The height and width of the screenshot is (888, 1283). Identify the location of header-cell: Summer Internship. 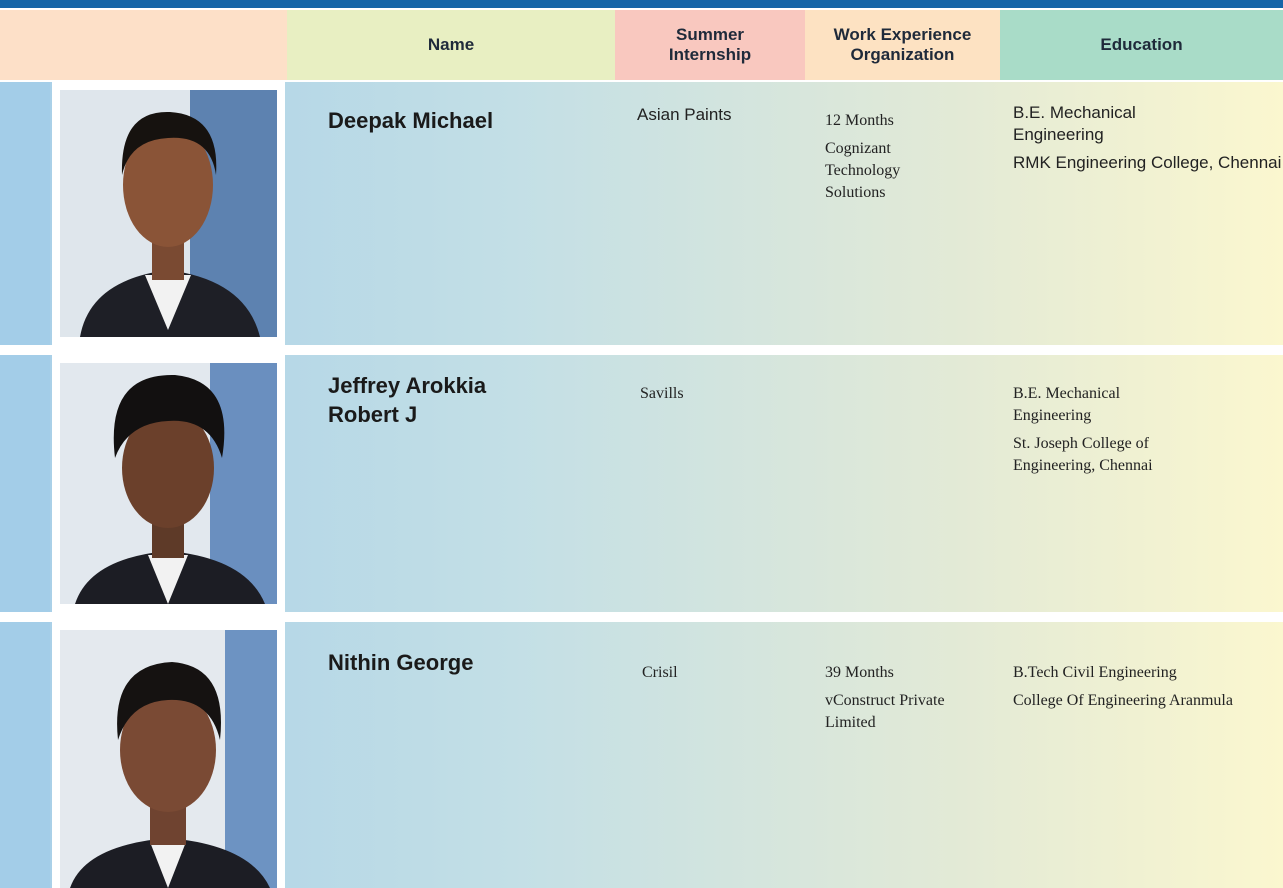
(710, 45).